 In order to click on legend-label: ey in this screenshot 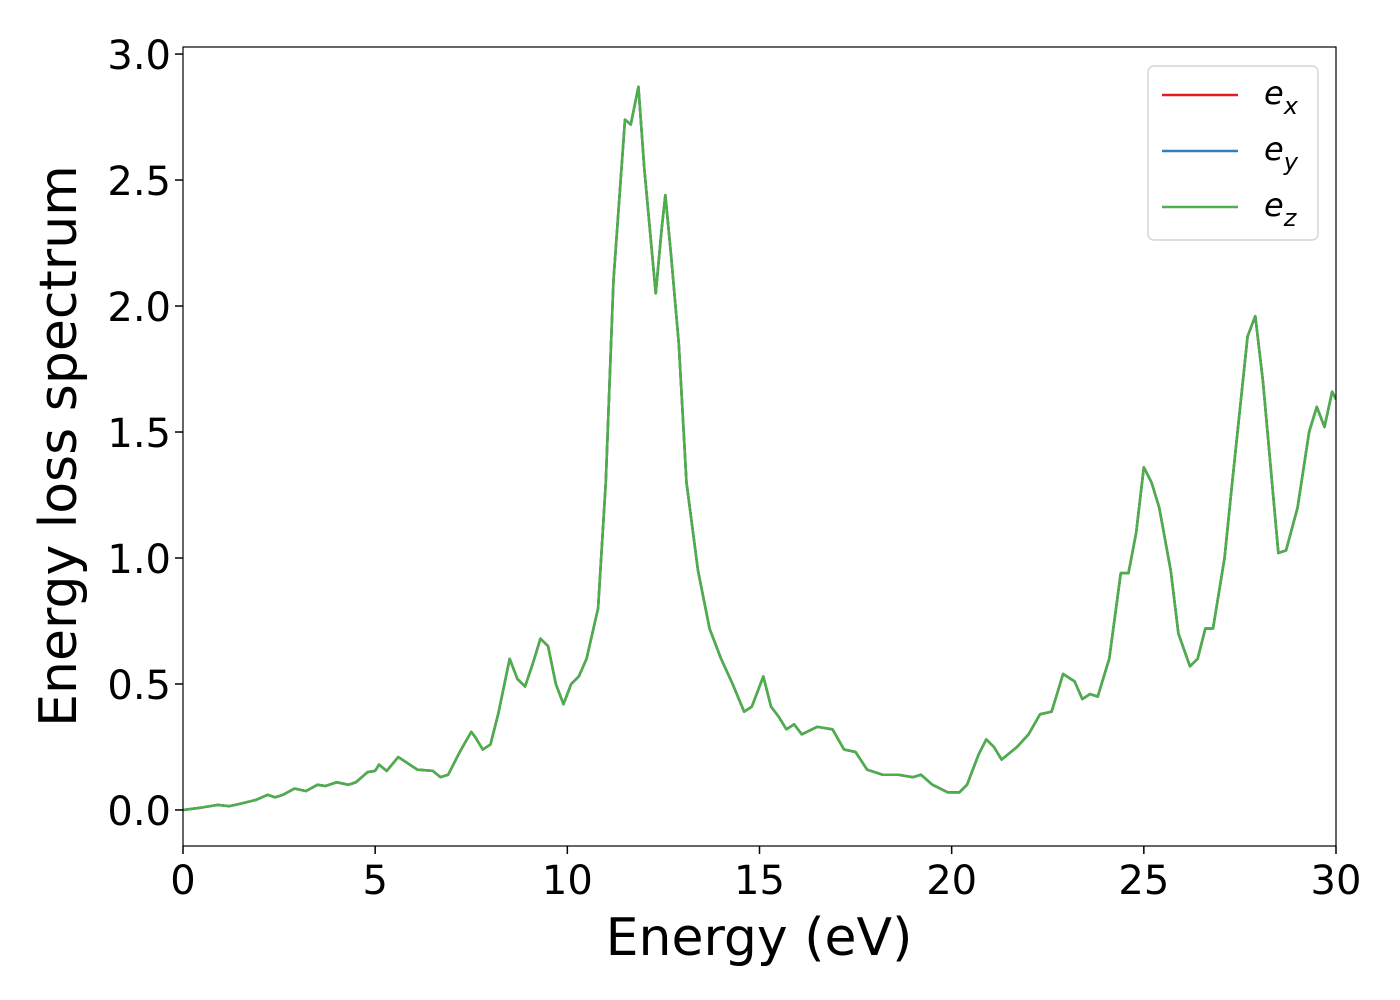, I will do `click(1281, 153)`.